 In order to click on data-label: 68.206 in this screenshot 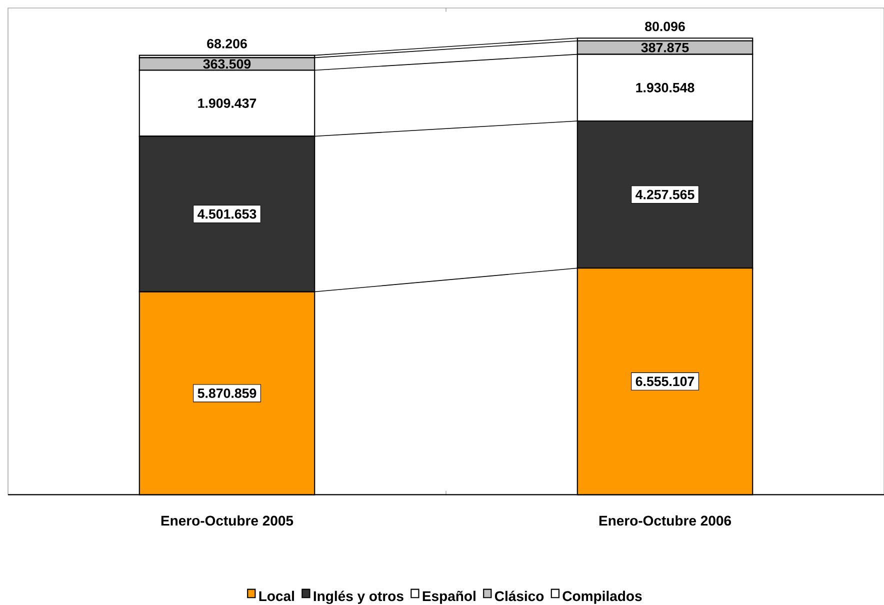, I will do `click(227, 43)`.